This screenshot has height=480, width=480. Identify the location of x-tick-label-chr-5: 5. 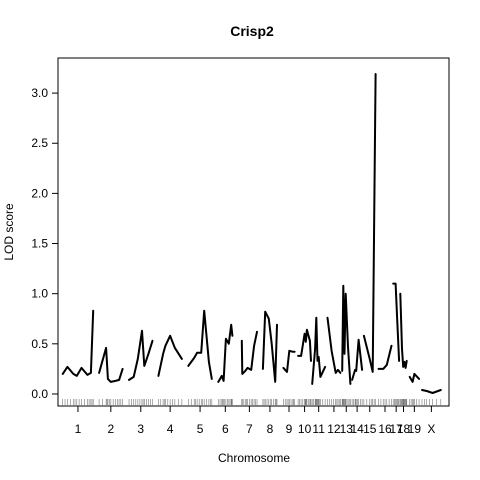
(200, 429).